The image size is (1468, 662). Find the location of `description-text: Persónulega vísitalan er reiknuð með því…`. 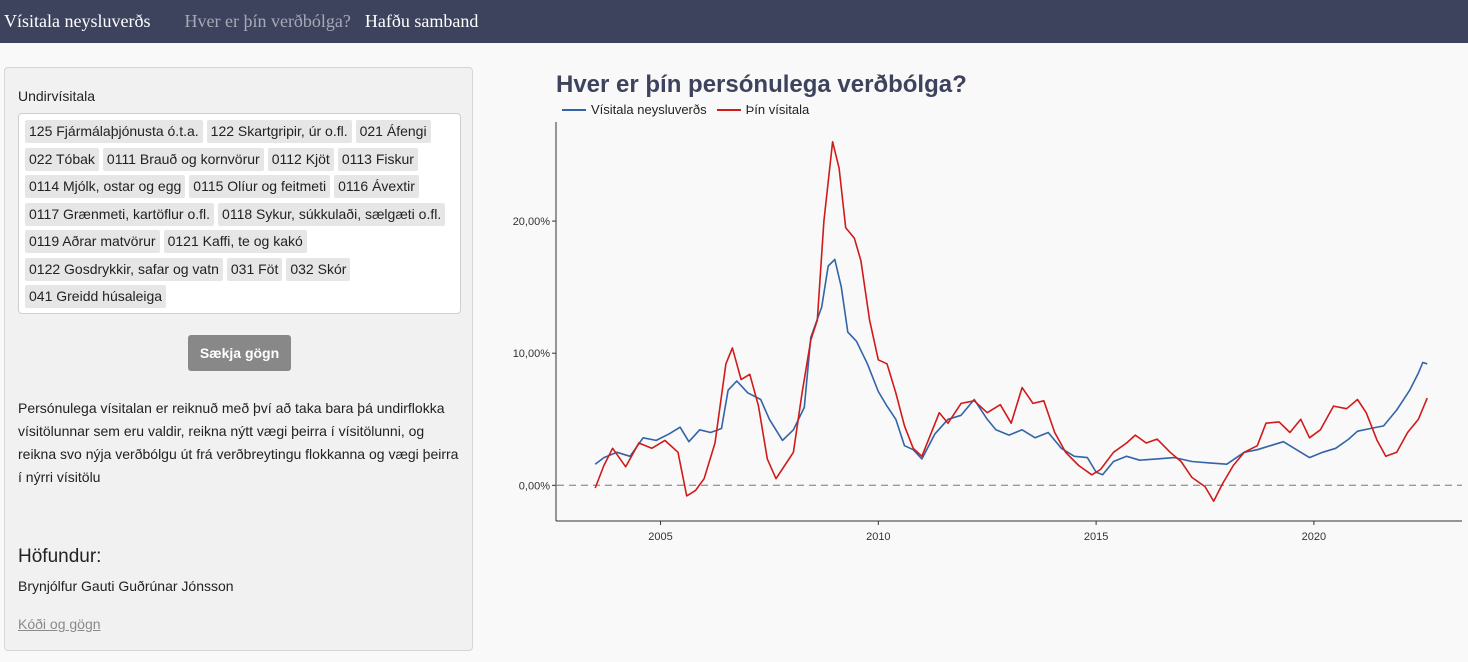

description-text: Persónulega vísitalan er reiknuð með því… is located at coordinates (238, 442).